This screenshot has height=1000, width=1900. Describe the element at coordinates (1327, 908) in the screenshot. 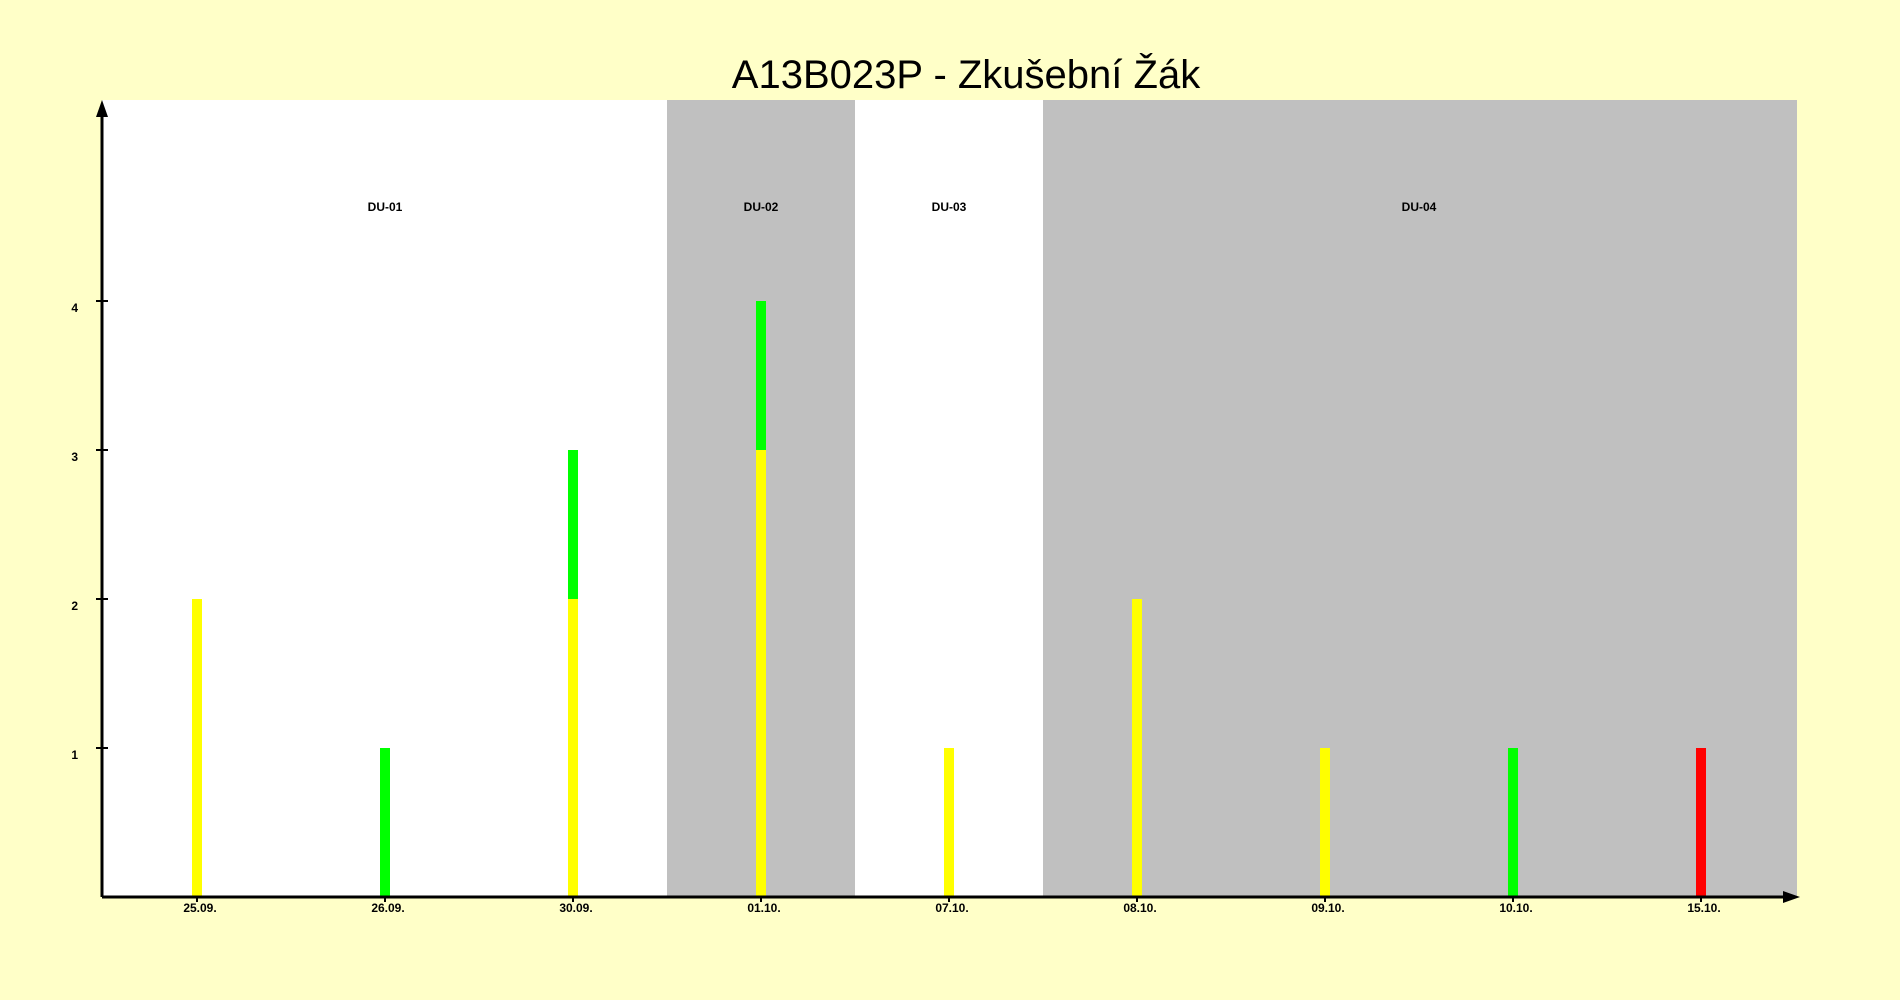

I see `x-tick-label: 09.10.` at that location.